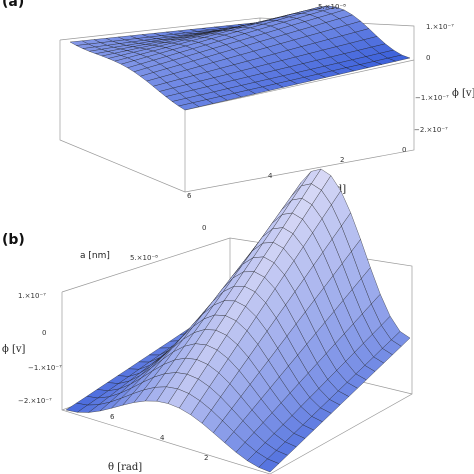 Image resolution: width=474 pixels, height=474 pixels. What do you see at coordinates (112, 417) in the screenshot?
I see `panel-b-xtick: 6` at bounding box center [112, 417].